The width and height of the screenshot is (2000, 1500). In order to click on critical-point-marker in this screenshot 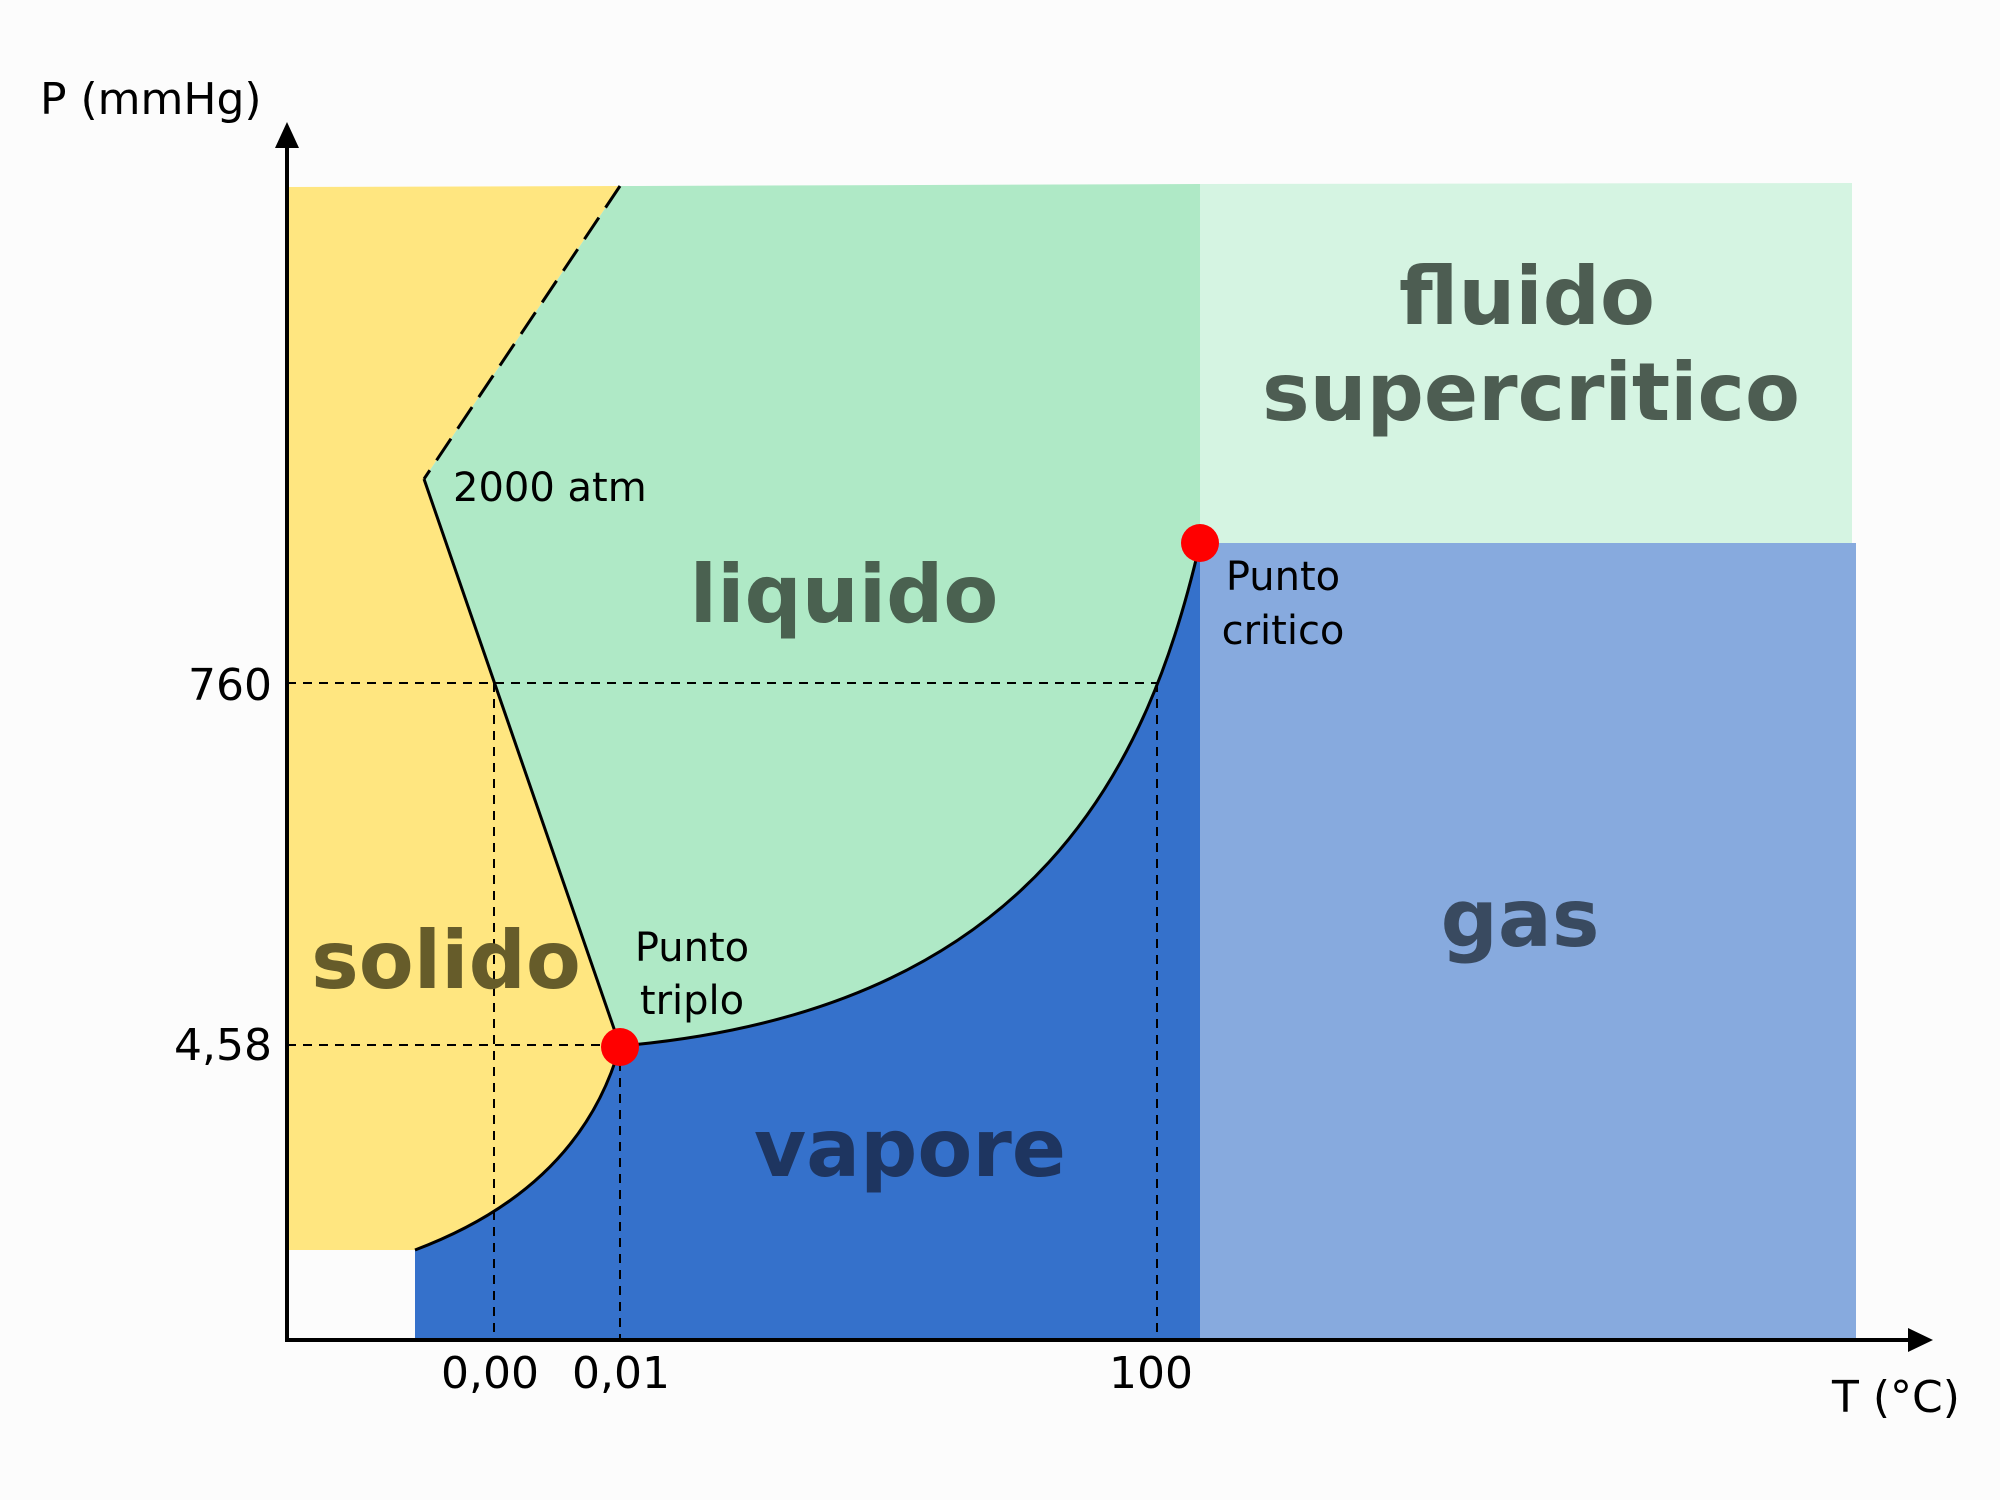, I will do `click(1200, 543)`.